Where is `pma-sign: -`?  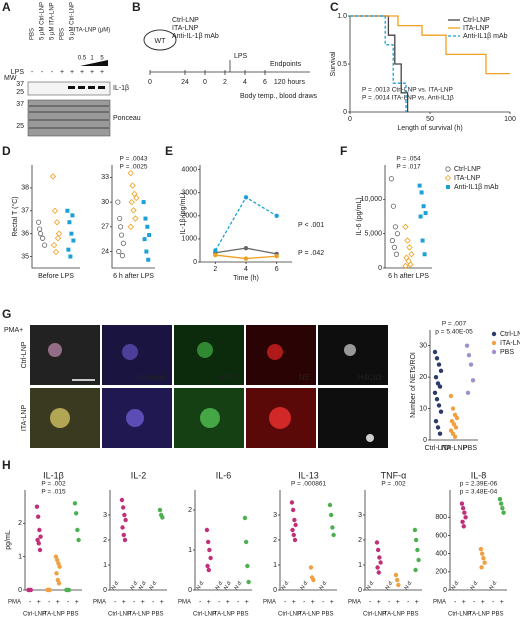 pma-sign: - is located at coordinates (493, 602).